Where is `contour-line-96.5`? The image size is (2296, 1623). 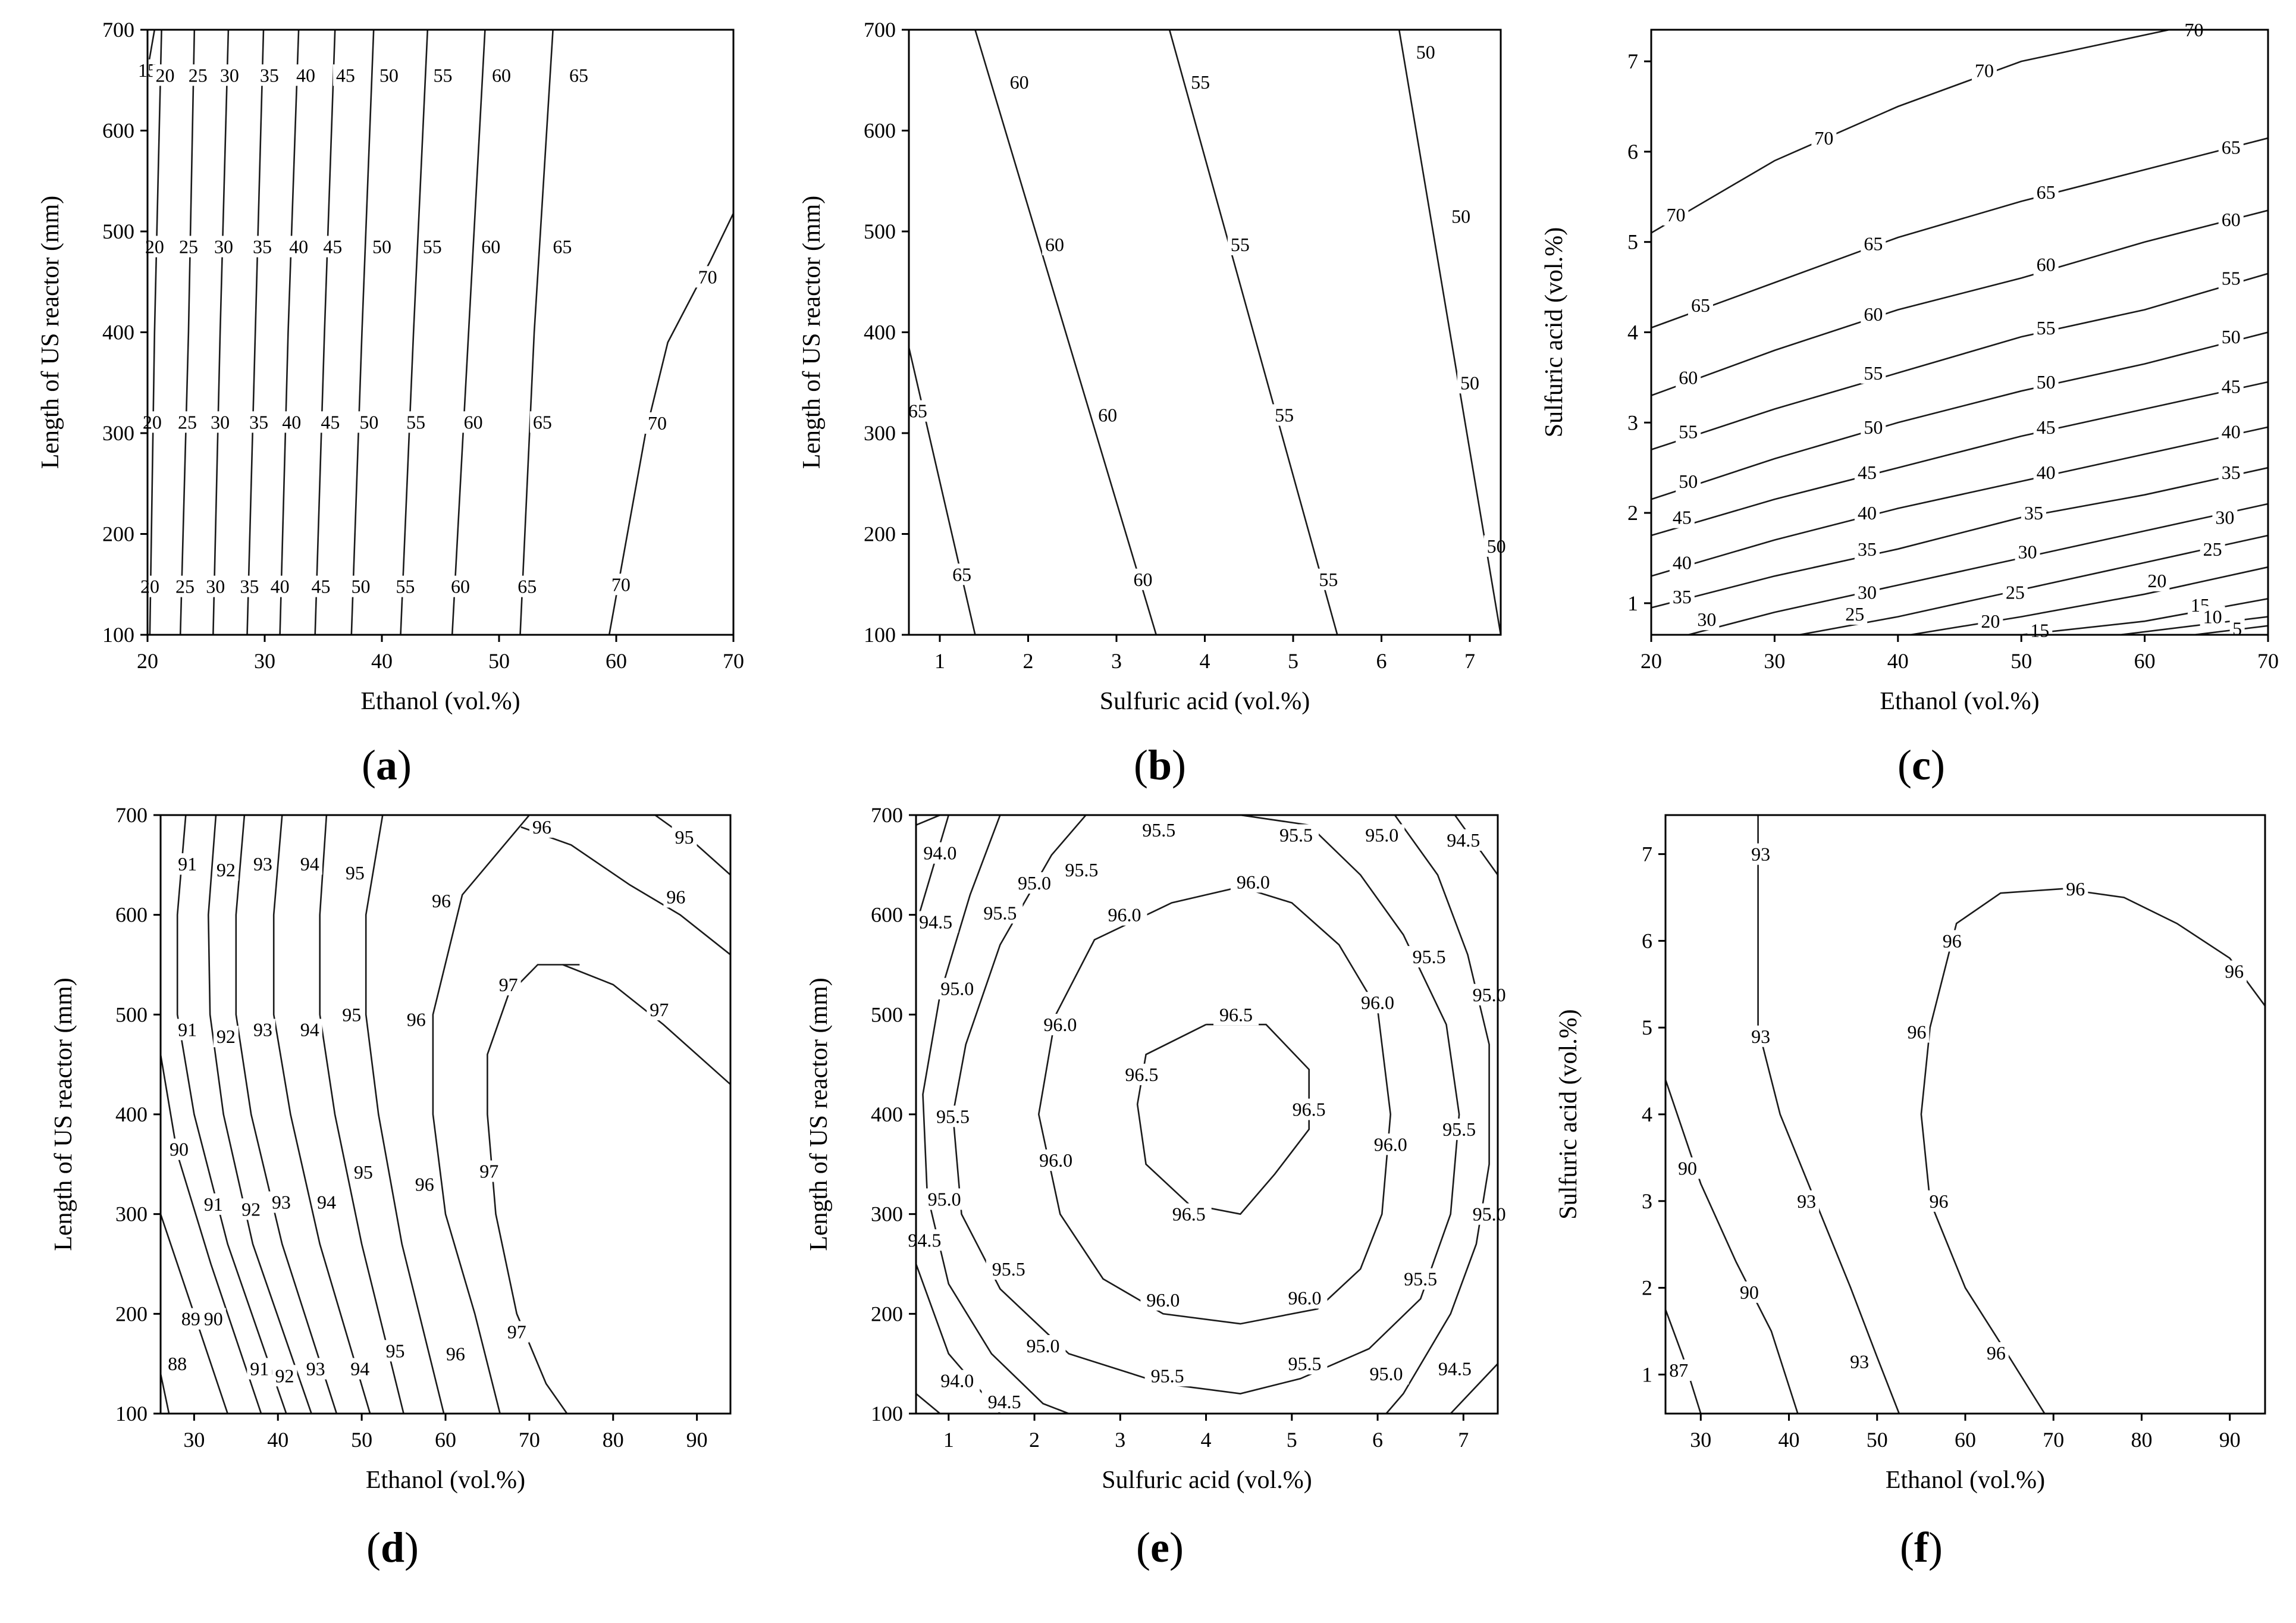
contour-line-96.5 is located at coordinates (1223, 1119).